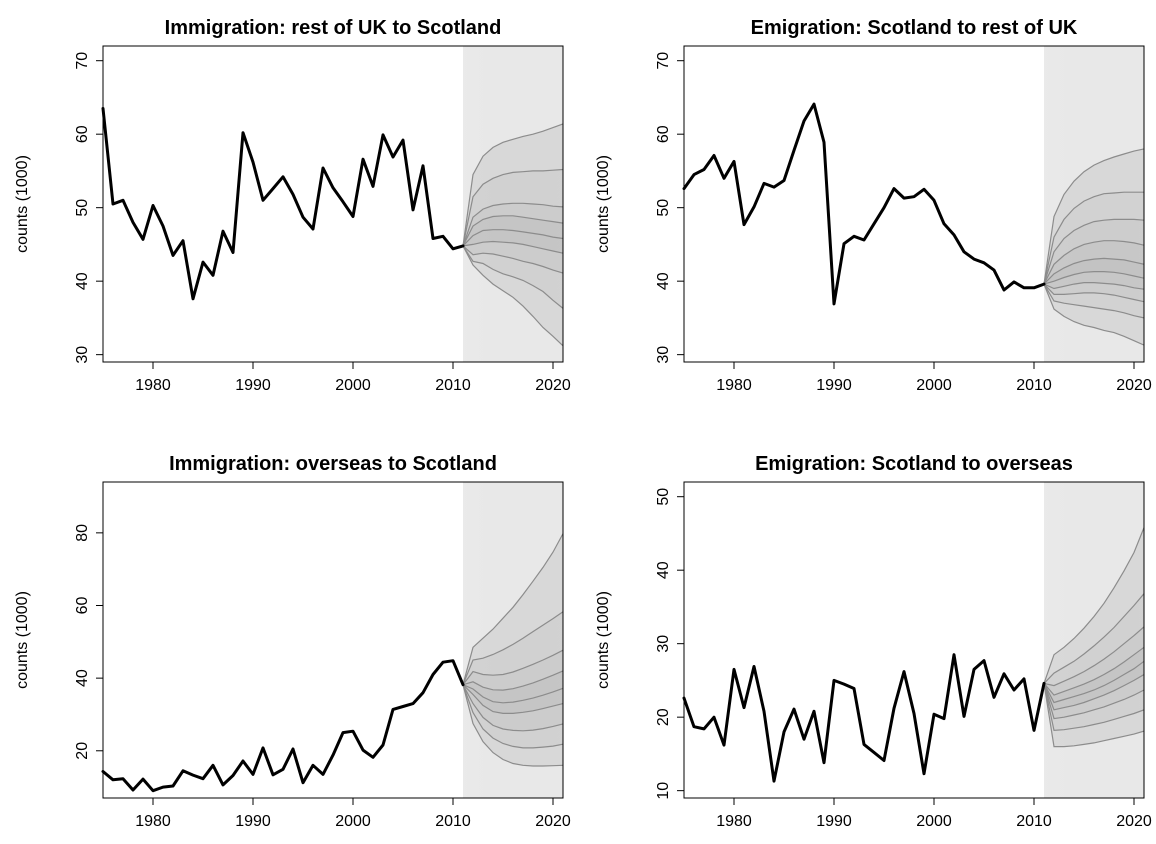 This screenshot has height=844, width=1156. Describe the element at coordinates (914, 464) in the screenshot. I see `panel-title: Emigration: Scotland to overseas` at that location.